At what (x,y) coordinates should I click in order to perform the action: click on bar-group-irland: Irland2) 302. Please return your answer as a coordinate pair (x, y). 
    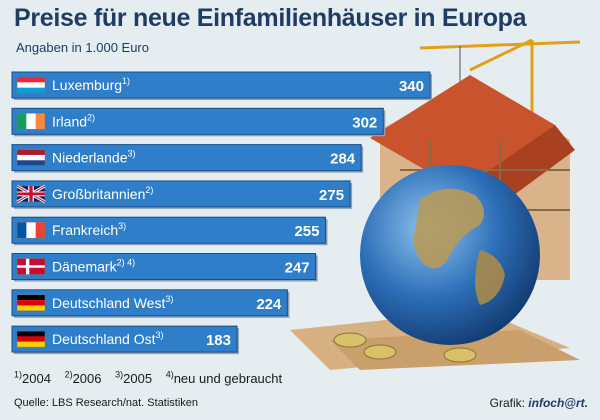
    Looking at the image, I should click on (198, 122).